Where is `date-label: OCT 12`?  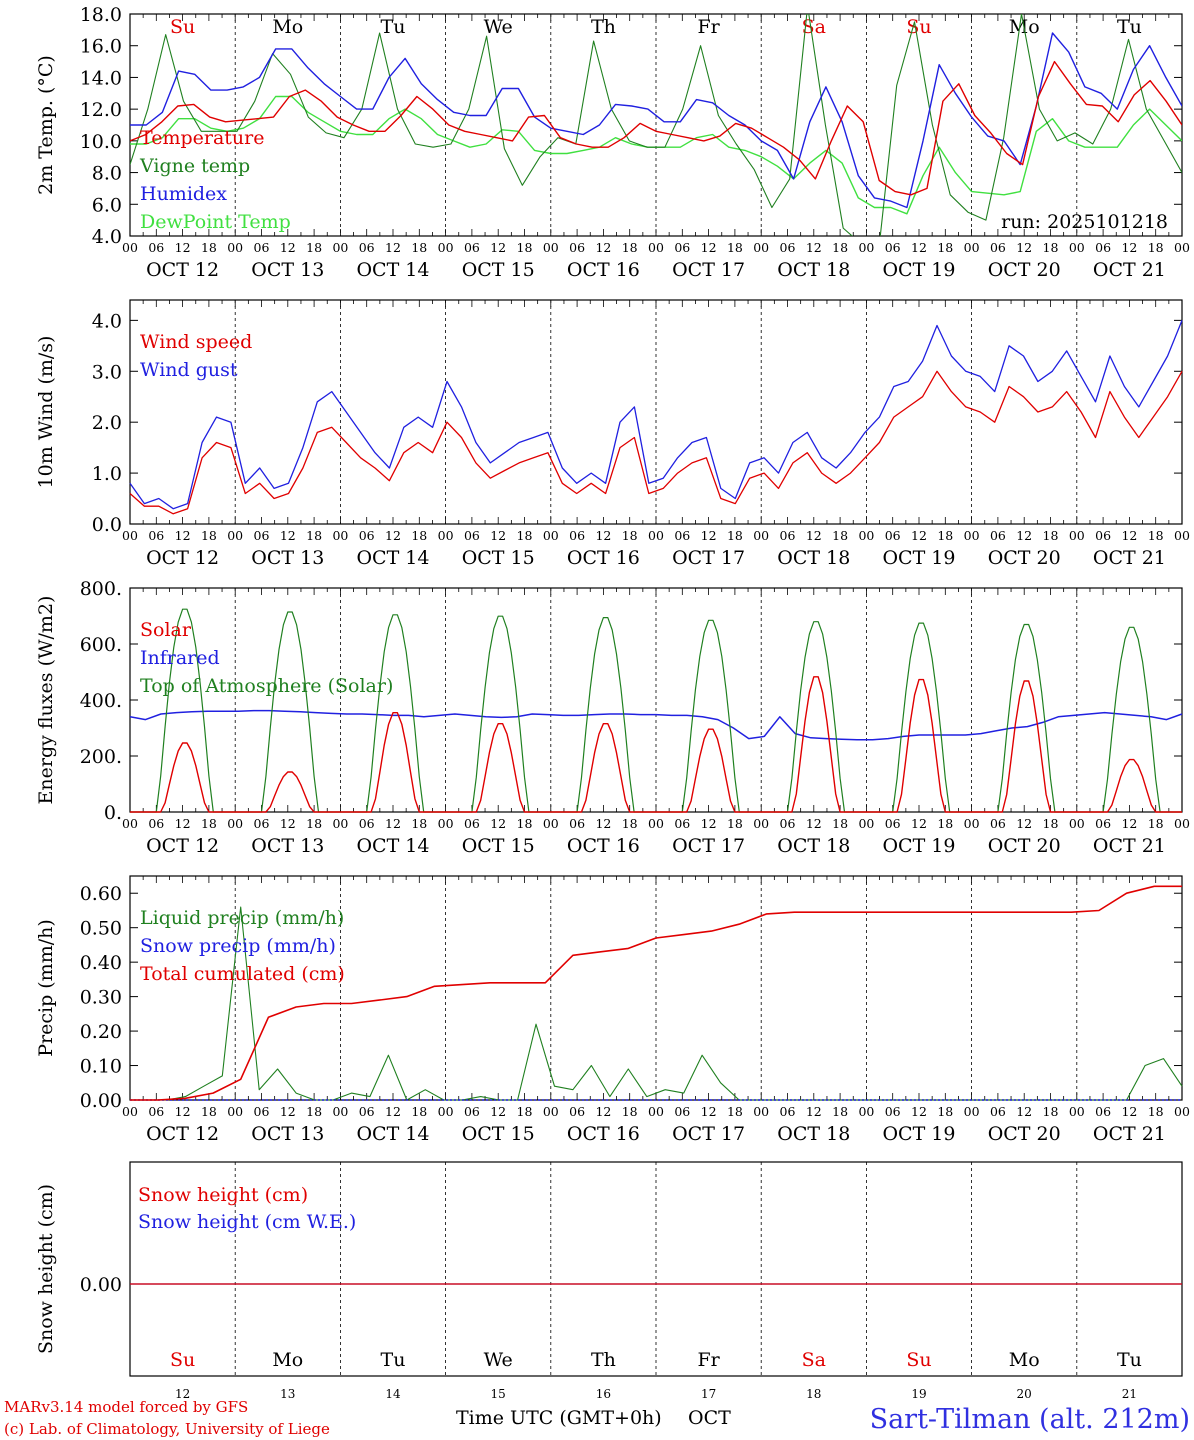
date-label: OCT 12 is located at coordinates (182, 1134).